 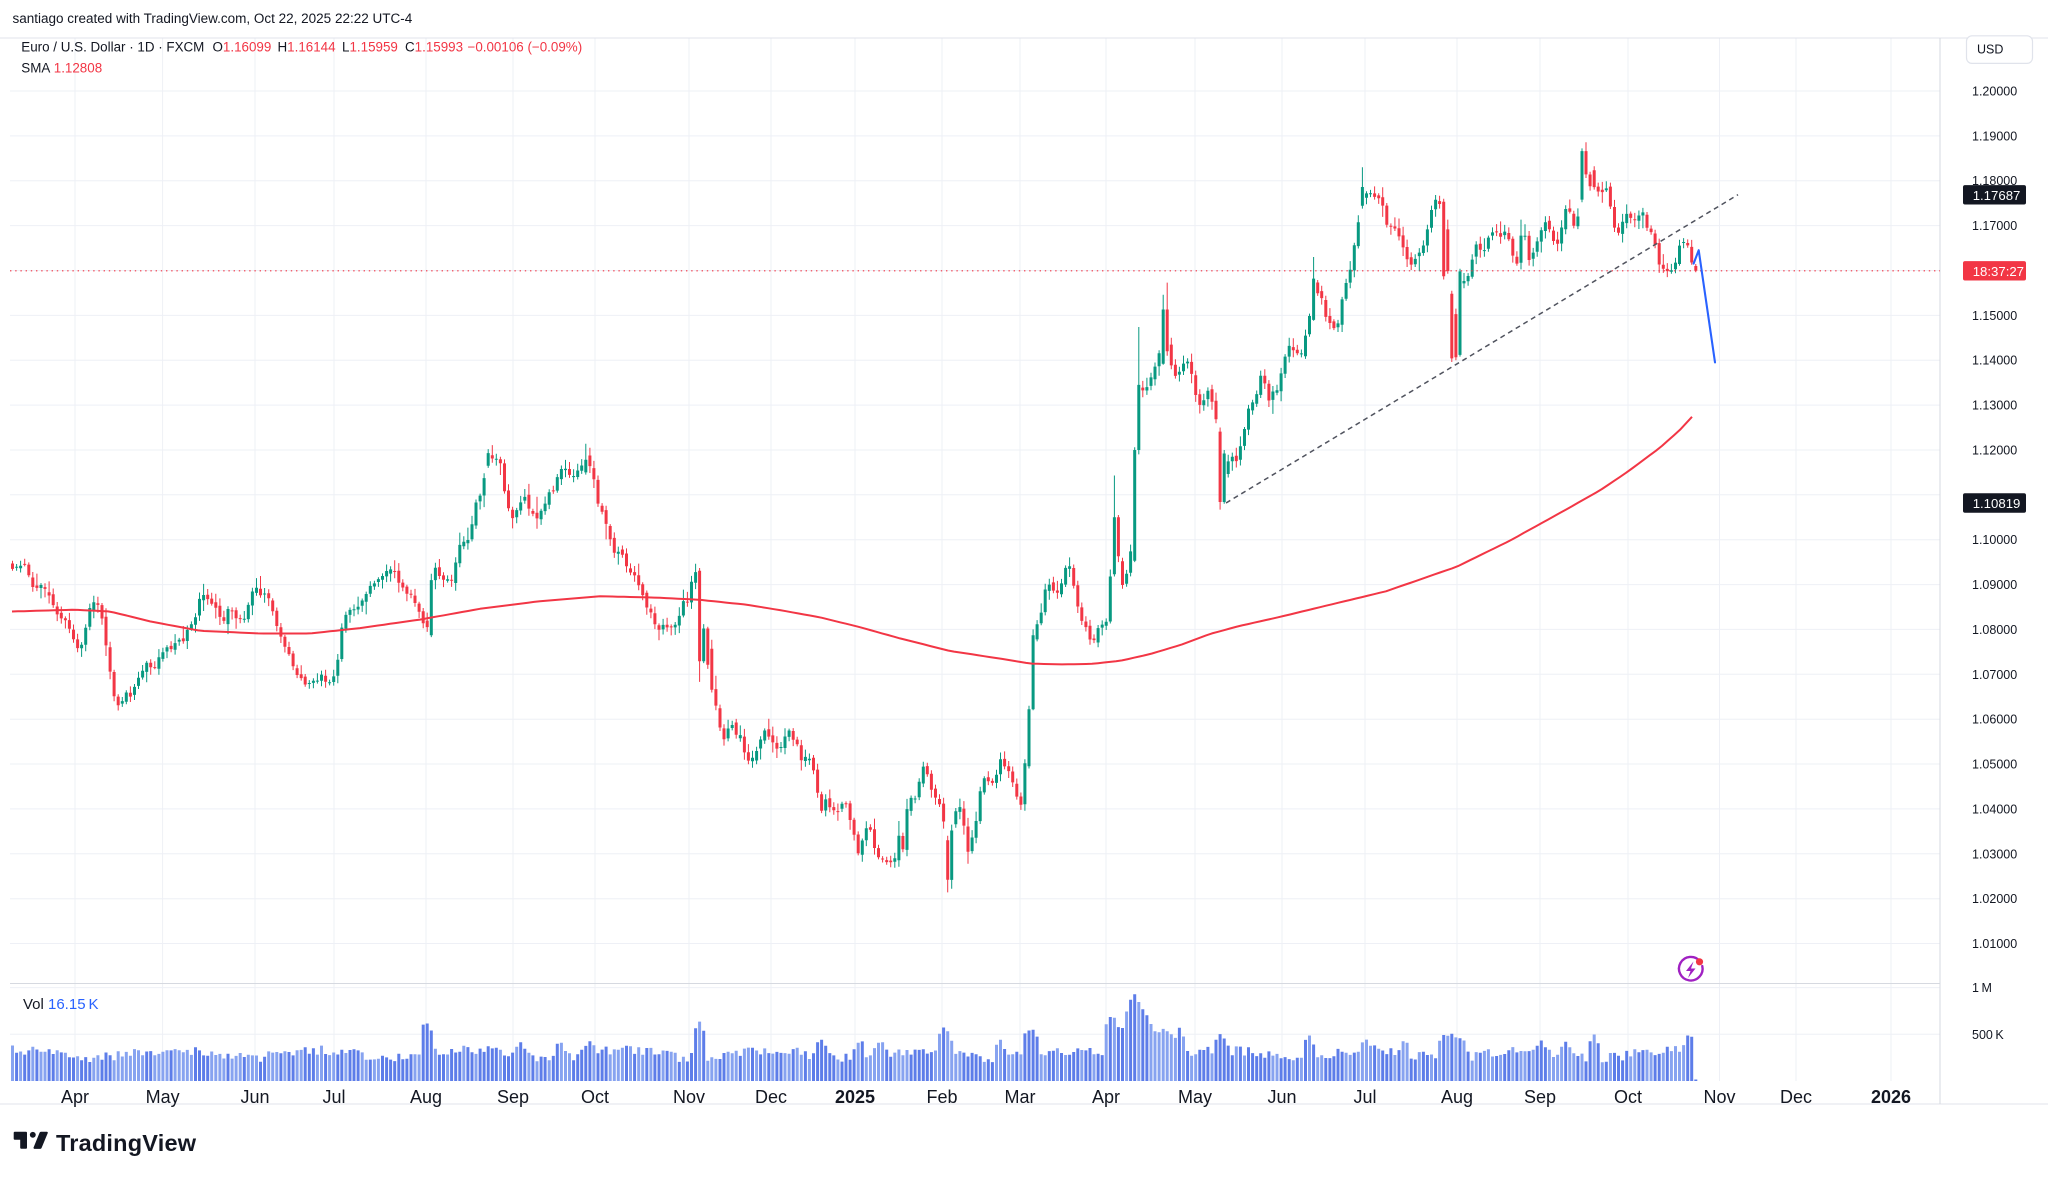 What do you see at coordinates (33, 1004) in the screenshot?
I see `svg-text: Vol` at bounding box center [33, 1004].